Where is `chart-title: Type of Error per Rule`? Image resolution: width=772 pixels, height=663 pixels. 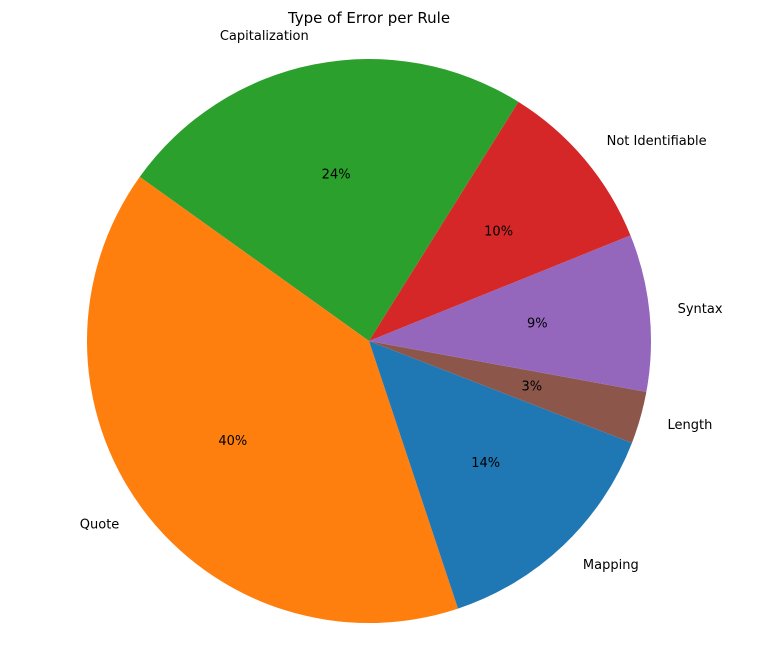 chart-title: Type of Error per Rule is located at coordinates (368, 18).